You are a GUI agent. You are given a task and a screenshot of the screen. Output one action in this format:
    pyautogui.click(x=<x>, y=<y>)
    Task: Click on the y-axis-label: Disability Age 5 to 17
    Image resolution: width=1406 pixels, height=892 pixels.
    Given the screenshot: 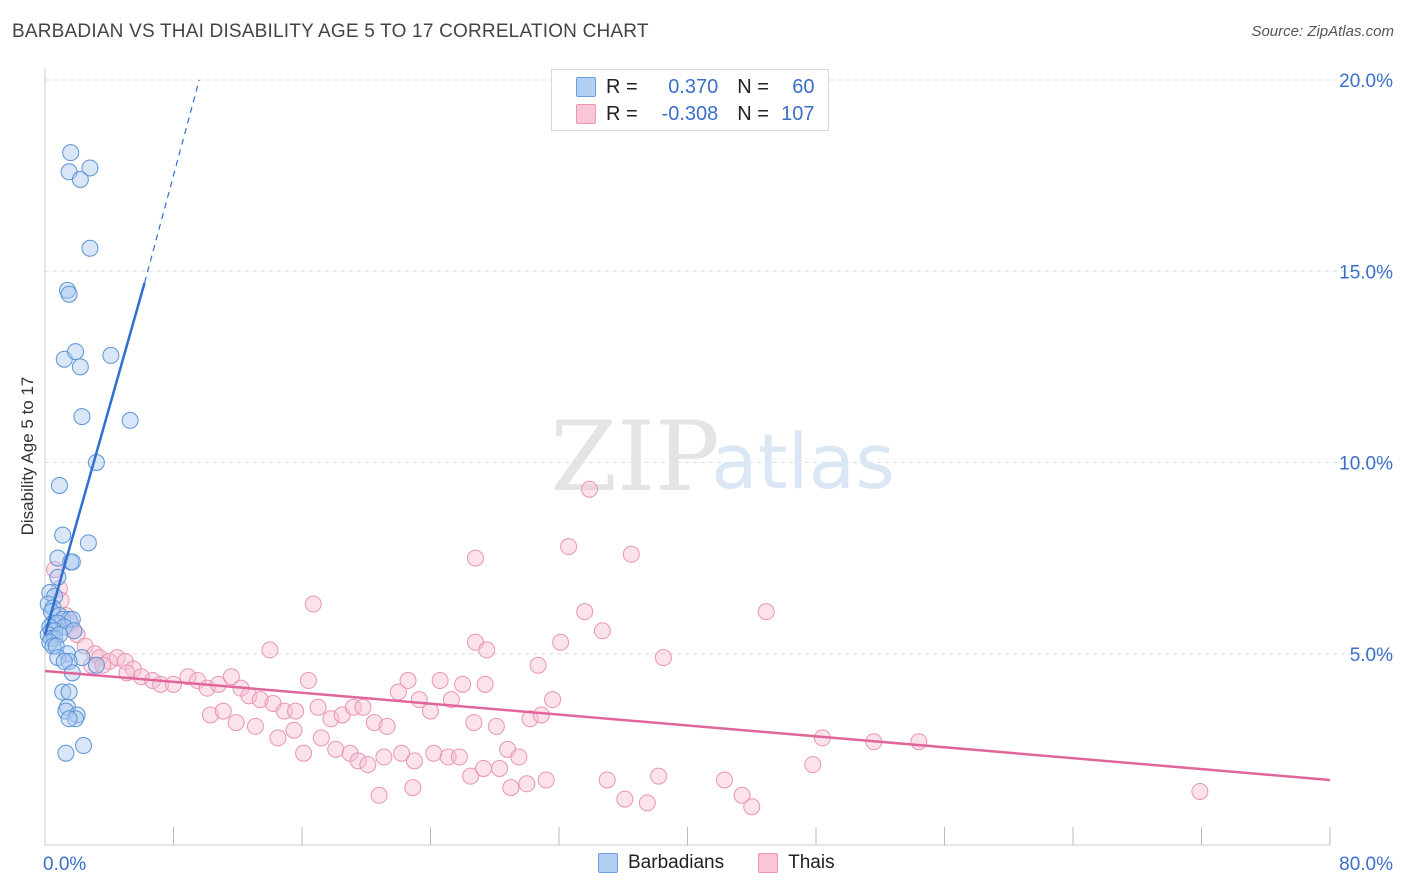 What is the action you would take?
    pyautogui.click(x=27, y=456)
    